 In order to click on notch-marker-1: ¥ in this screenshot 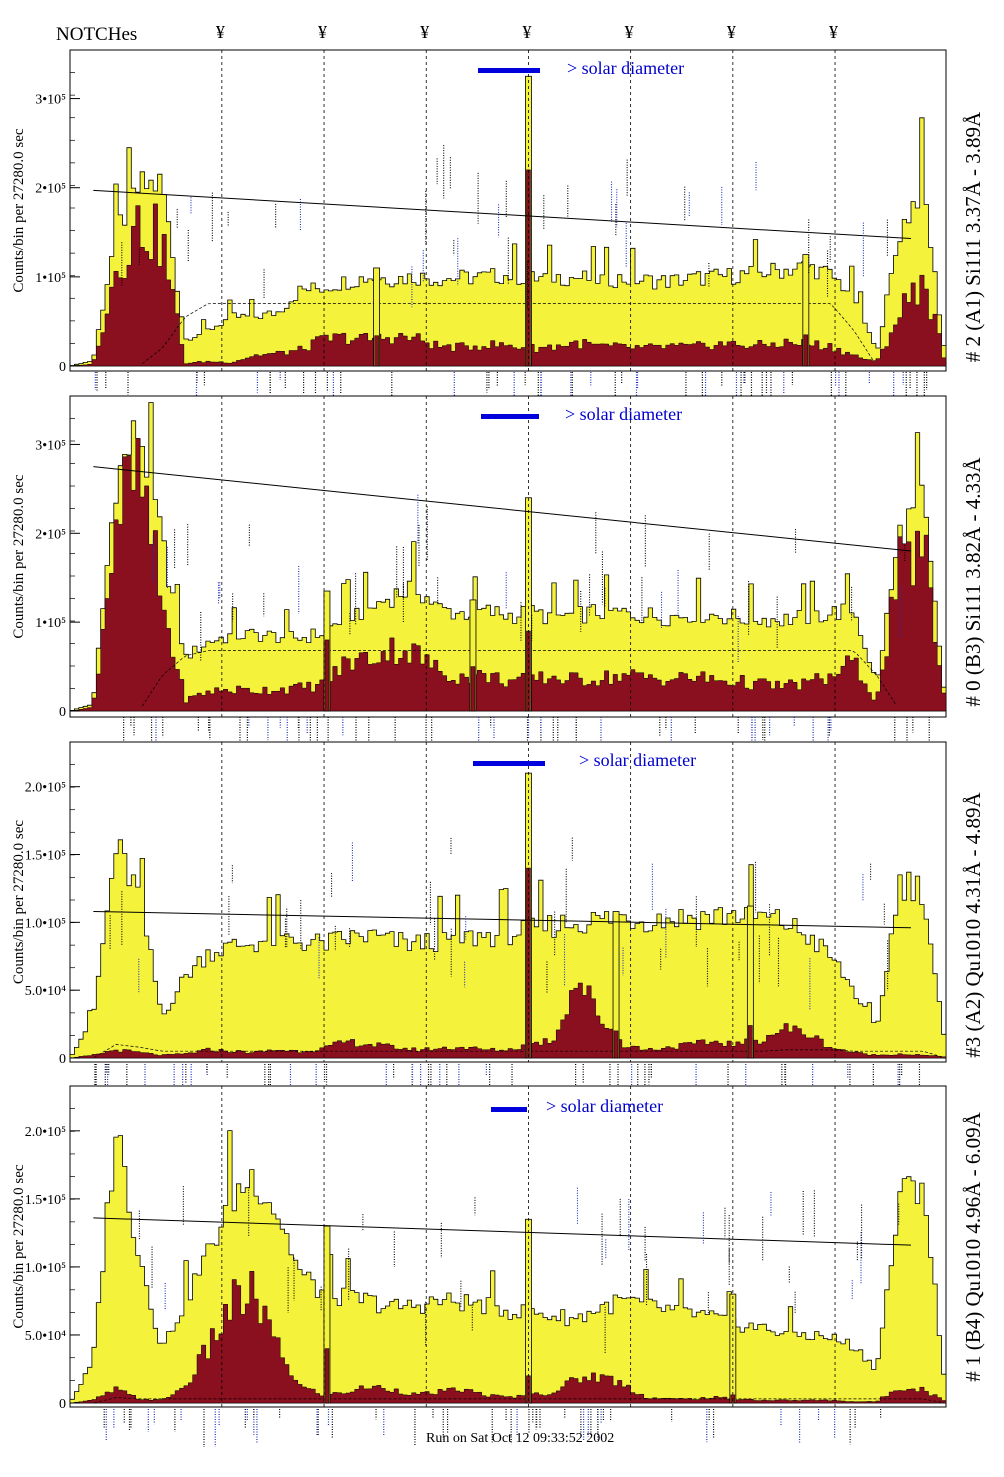, I will do `click(220, 32)`.